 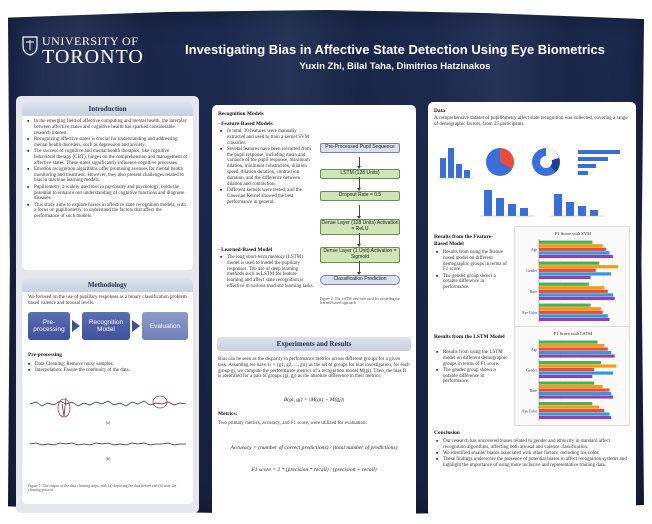 What do you see at coordinates (241, 114) in the screenshot?
I see `recognition-heading: Recognition Models` at bounding box center [241, 114].